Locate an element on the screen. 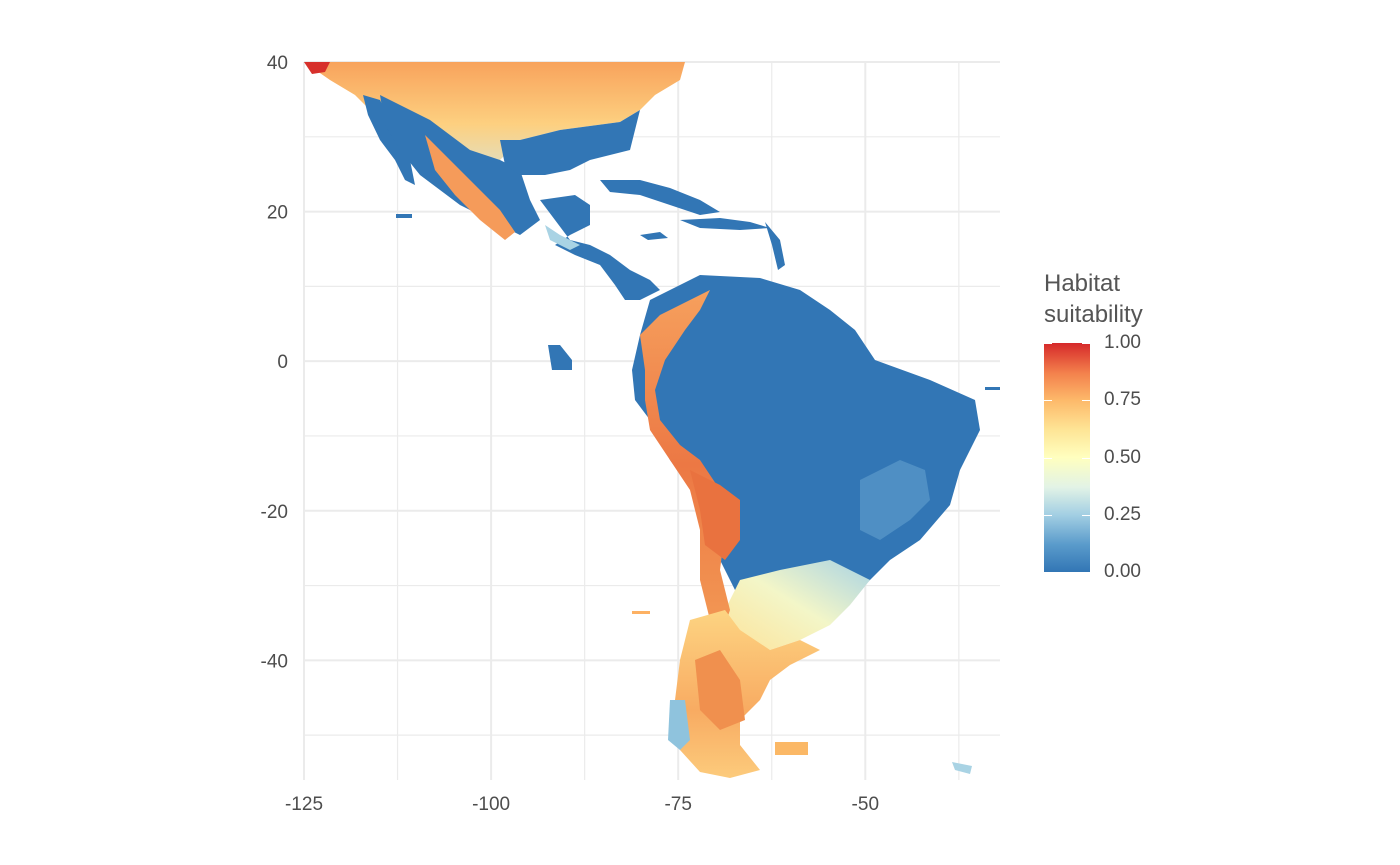 This screenshot has height=865, width=1400. region-north-america is located at coordinates (494, 131).